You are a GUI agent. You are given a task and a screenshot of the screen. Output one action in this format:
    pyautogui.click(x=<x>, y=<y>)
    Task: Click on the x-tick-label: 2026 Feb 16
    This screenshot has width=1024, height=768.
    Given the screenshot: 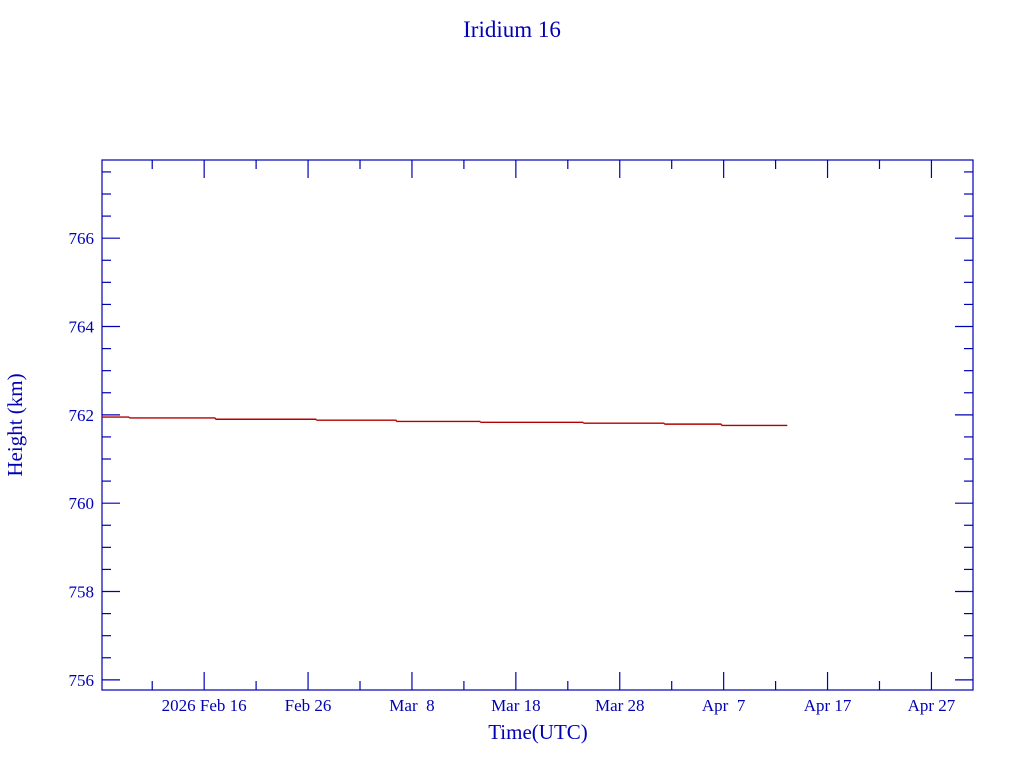 What is the action you would take?
    pyautogui.click(x=204, y=705)
    